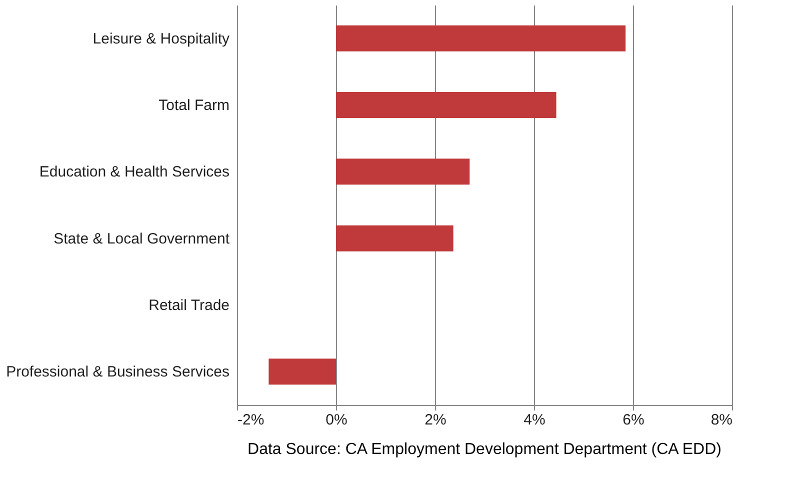 The image size is (792, 481). What do you see at coordinates (721, 420) in the screenshot?
I see `x-tick-label: 8%` at bounding box center [721, 420].